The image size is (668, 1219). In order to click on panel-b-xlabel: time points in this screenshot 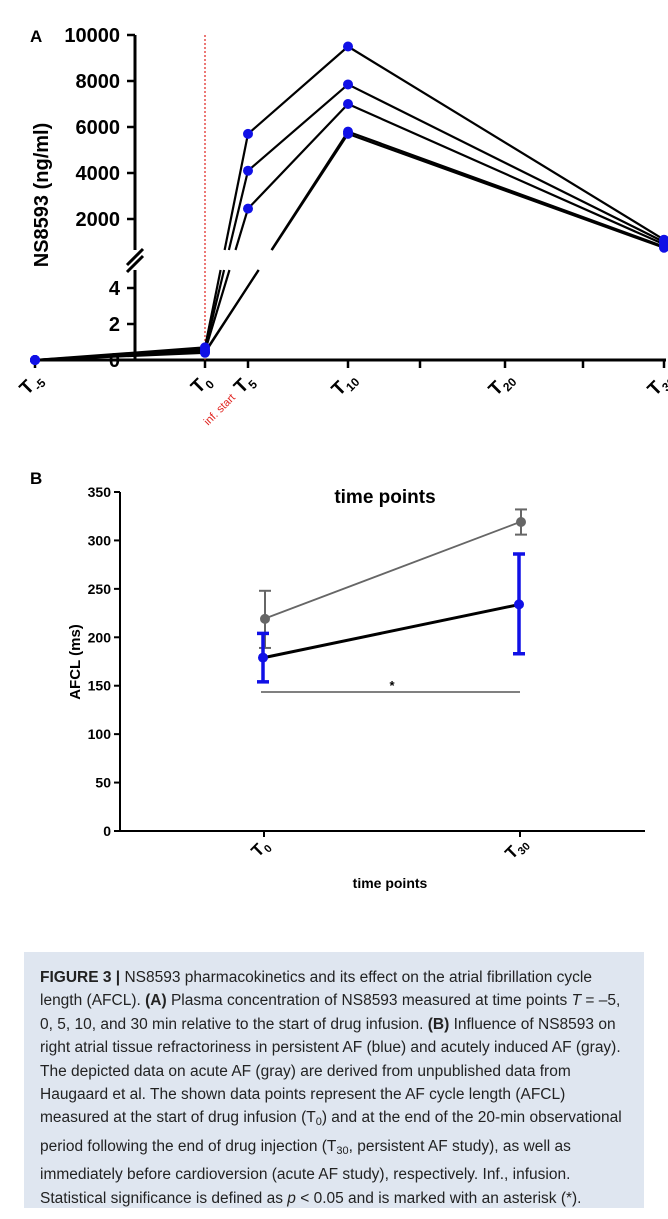, I will do `click(390, 883)`.